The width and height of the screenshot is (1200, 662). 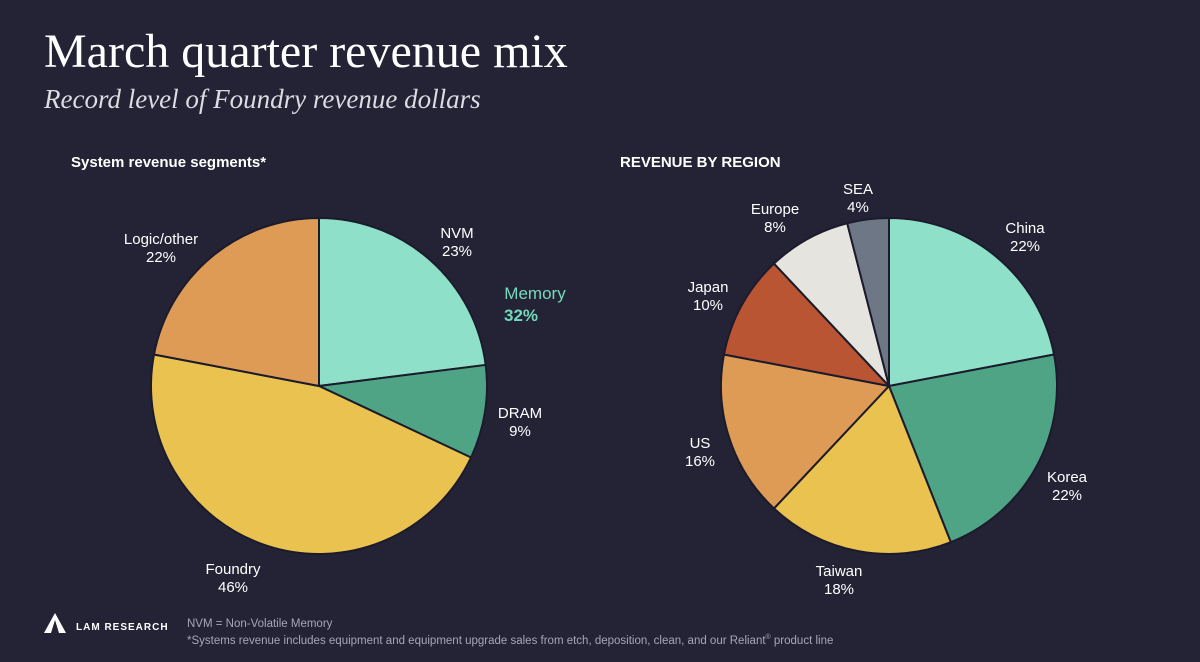 I want to click on slice-value-us: 16%, so click(x=700, y=461).